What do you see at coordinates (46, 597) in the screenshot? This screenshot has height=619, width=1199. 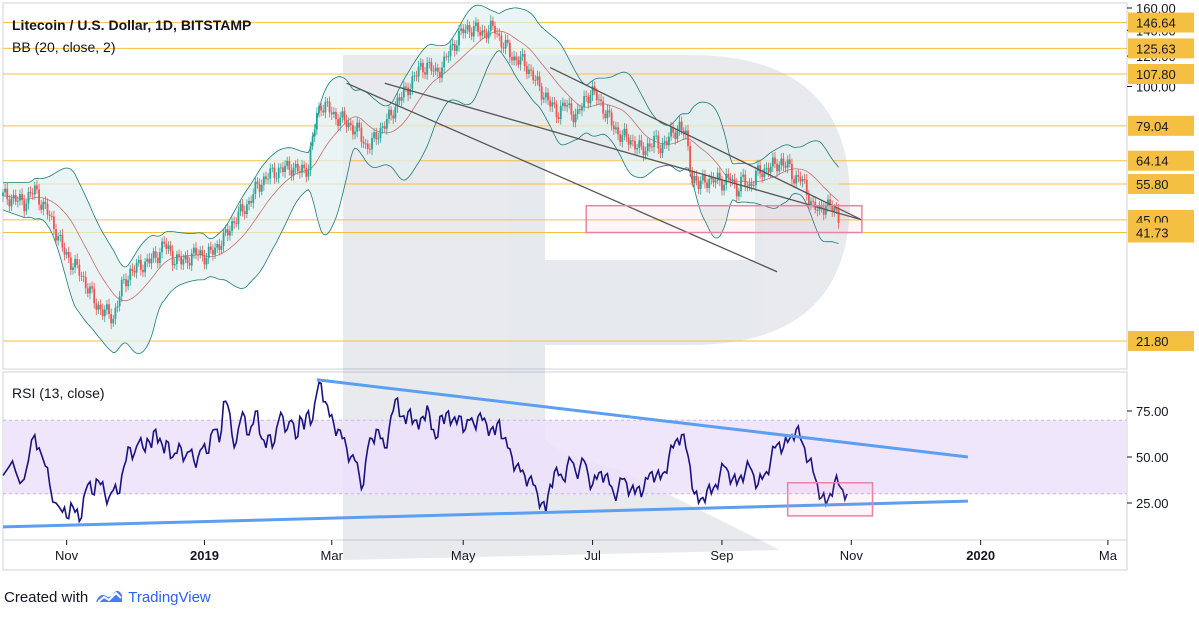 I see `created-with-text: Created with` at bounding box center [46, 597].